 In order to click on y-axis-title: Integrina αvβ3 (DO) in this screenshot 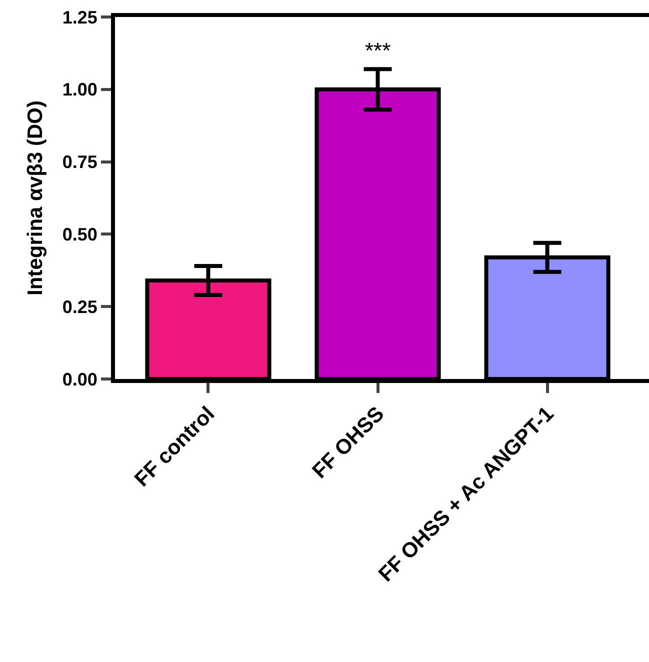, I will do `click(36, 198)`.